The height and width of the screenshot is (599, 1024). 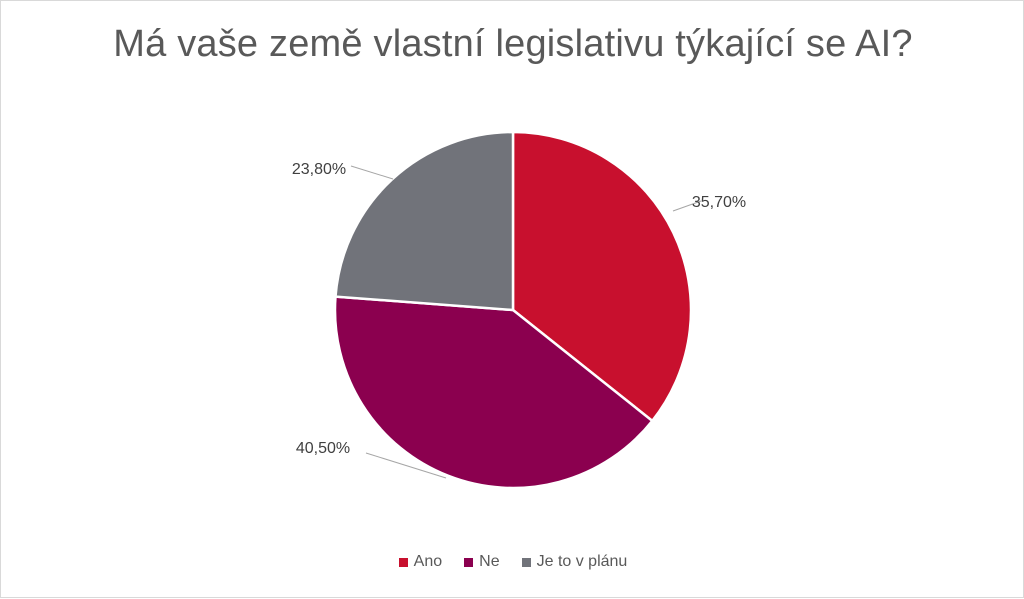 I want to click on legend-item-ne: Ne, so click(x=482, y=562).